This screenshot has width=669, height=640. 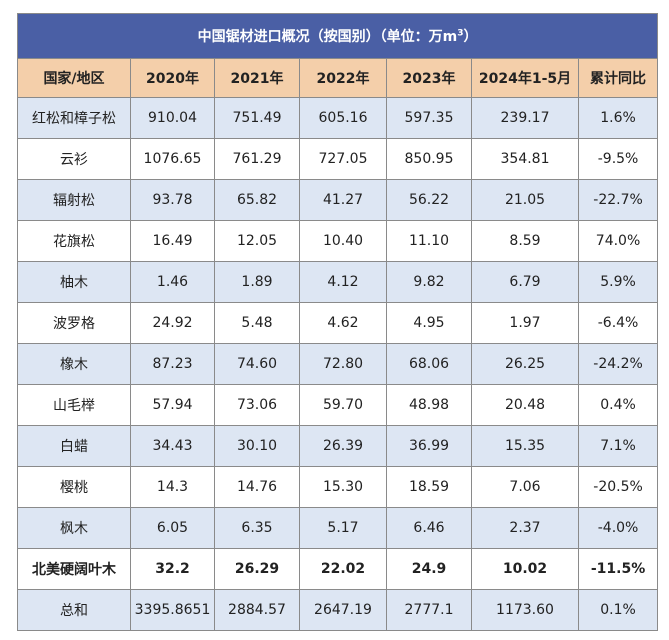 I want to click on row-label-cell: 北美硬阔叶木, so click(x=74, y=569).